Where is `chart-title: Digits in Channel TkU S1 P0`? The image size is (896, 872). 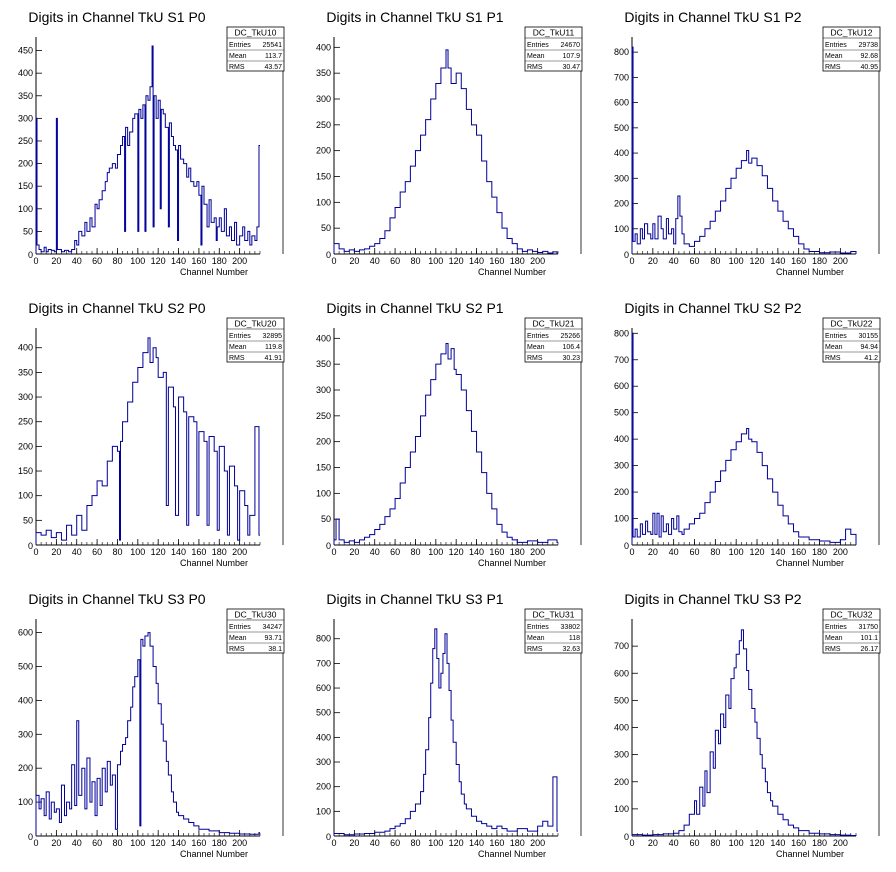
chart-title: Digits in Channel TkU S1 P0 is located at coordinates (116, 17).